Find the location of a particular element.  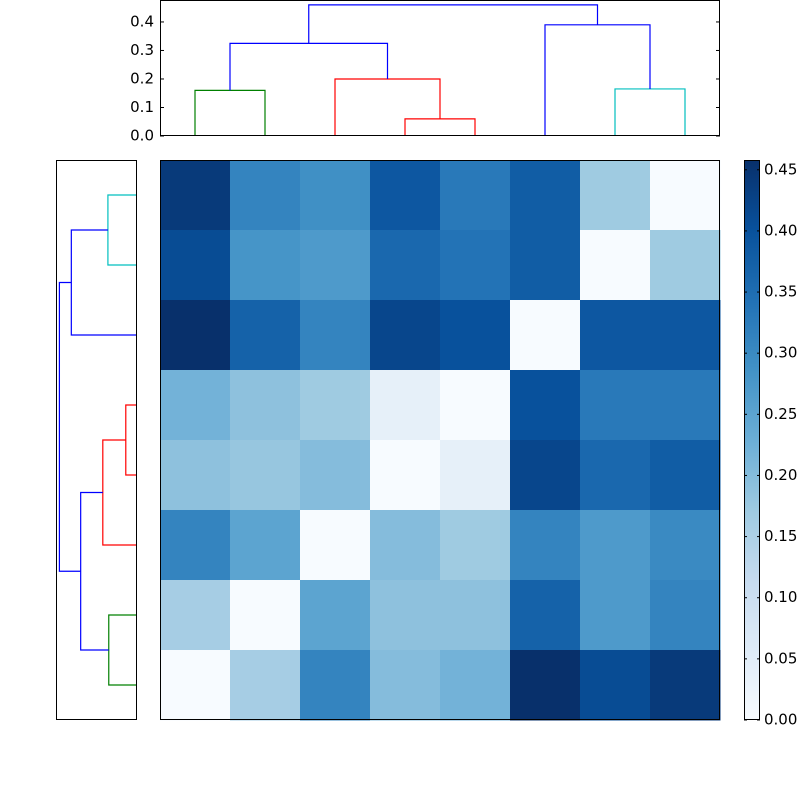

y-tick-label: 0.0 is located at coordinates (142, 136).